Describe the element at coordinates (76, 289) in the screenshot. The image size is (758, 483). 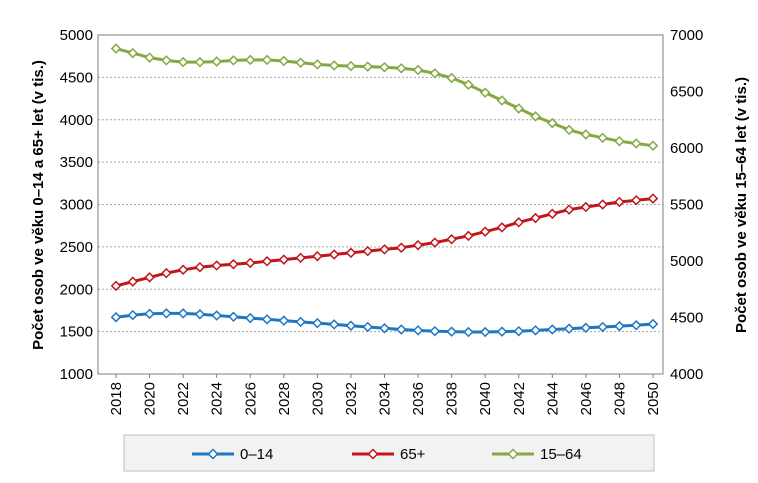
I see `left-tick-label: 2000` at that location.